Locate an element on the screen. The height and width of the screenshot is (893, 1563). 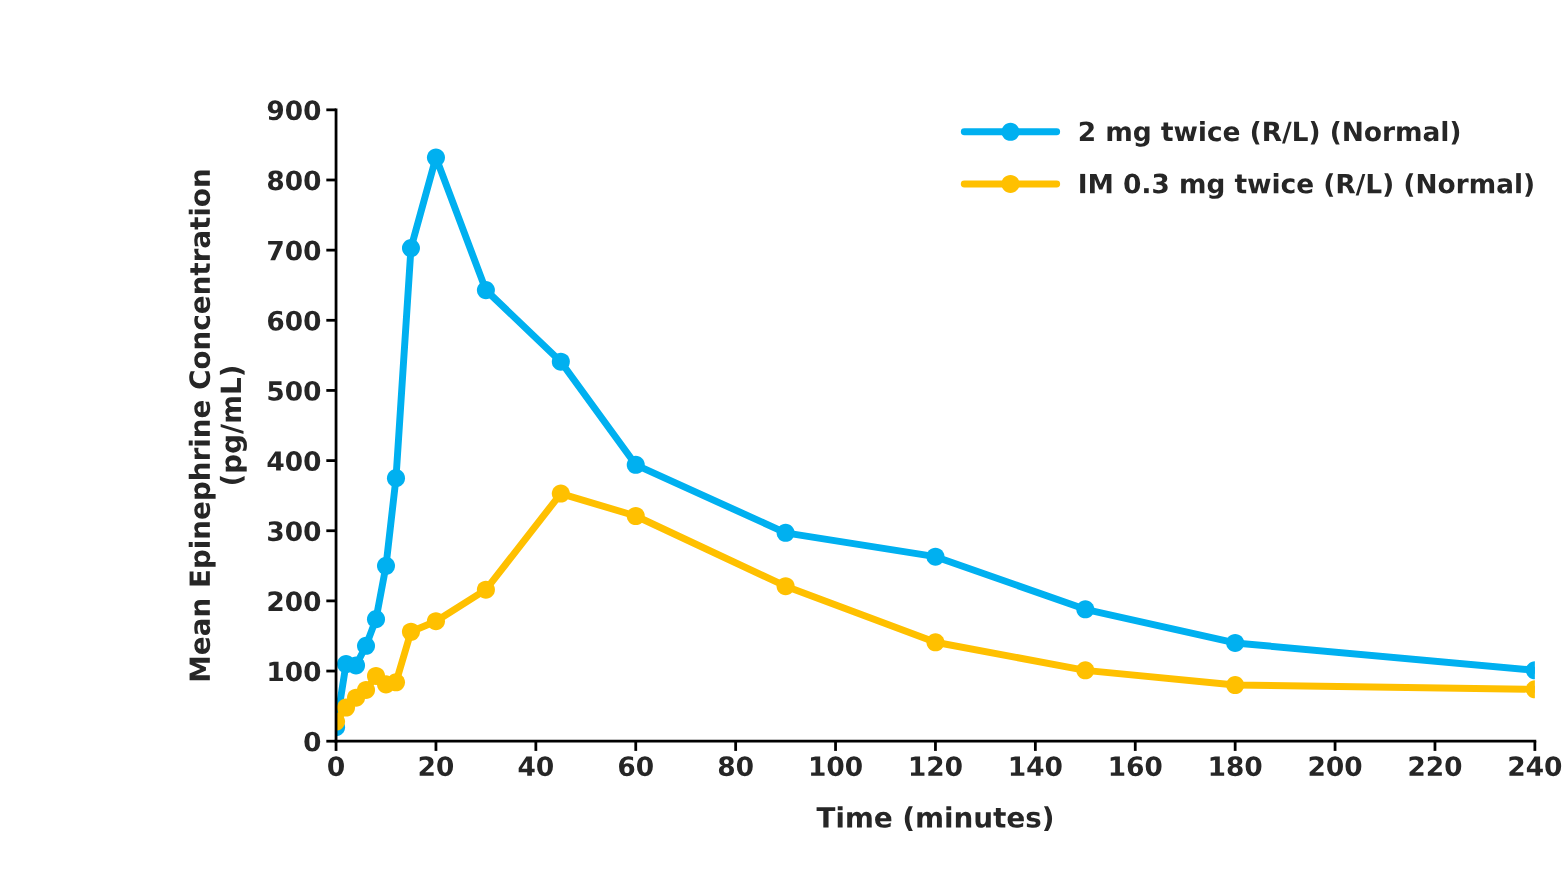
x-tick-label: 40 is located at coordinates (535, 766).